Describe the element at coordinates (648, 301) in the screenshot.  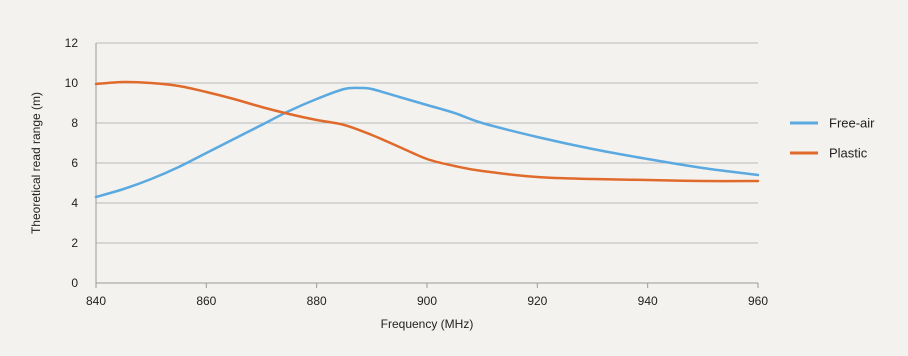
I see `x-tick-label-940: 940` at that location.